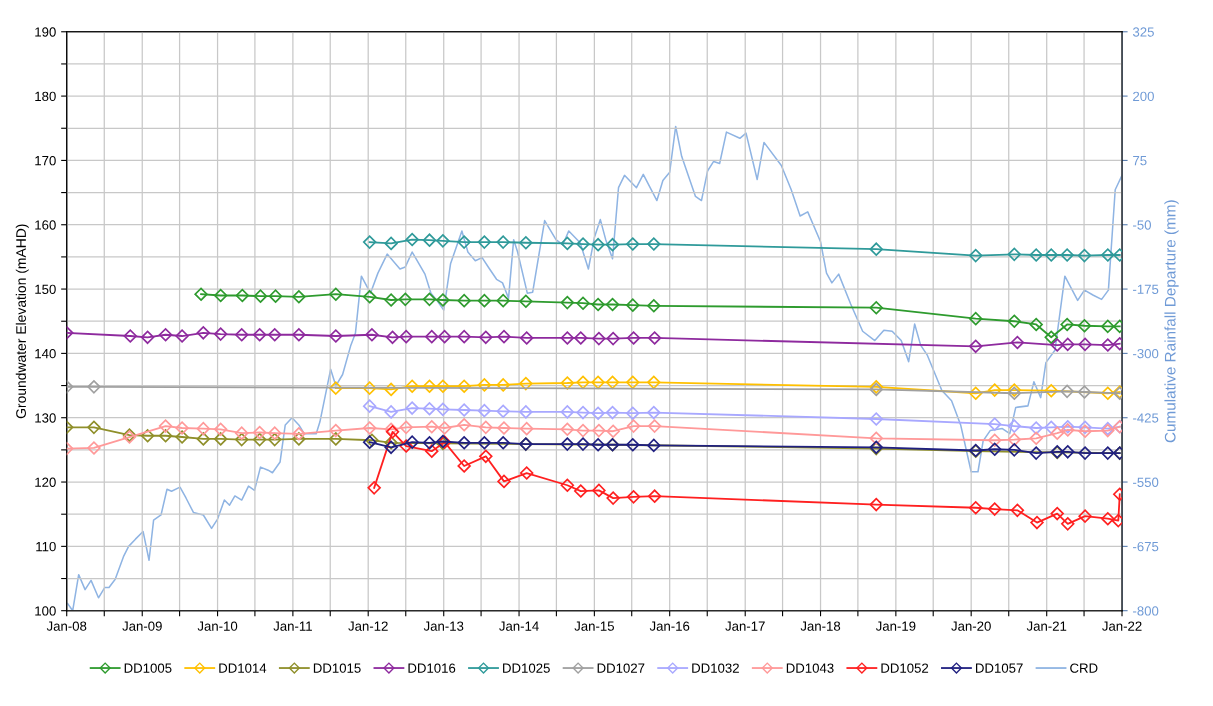 This screenshot has width=1213, height=706. I want to click on legend-label: CRD, so click(1084, 668).